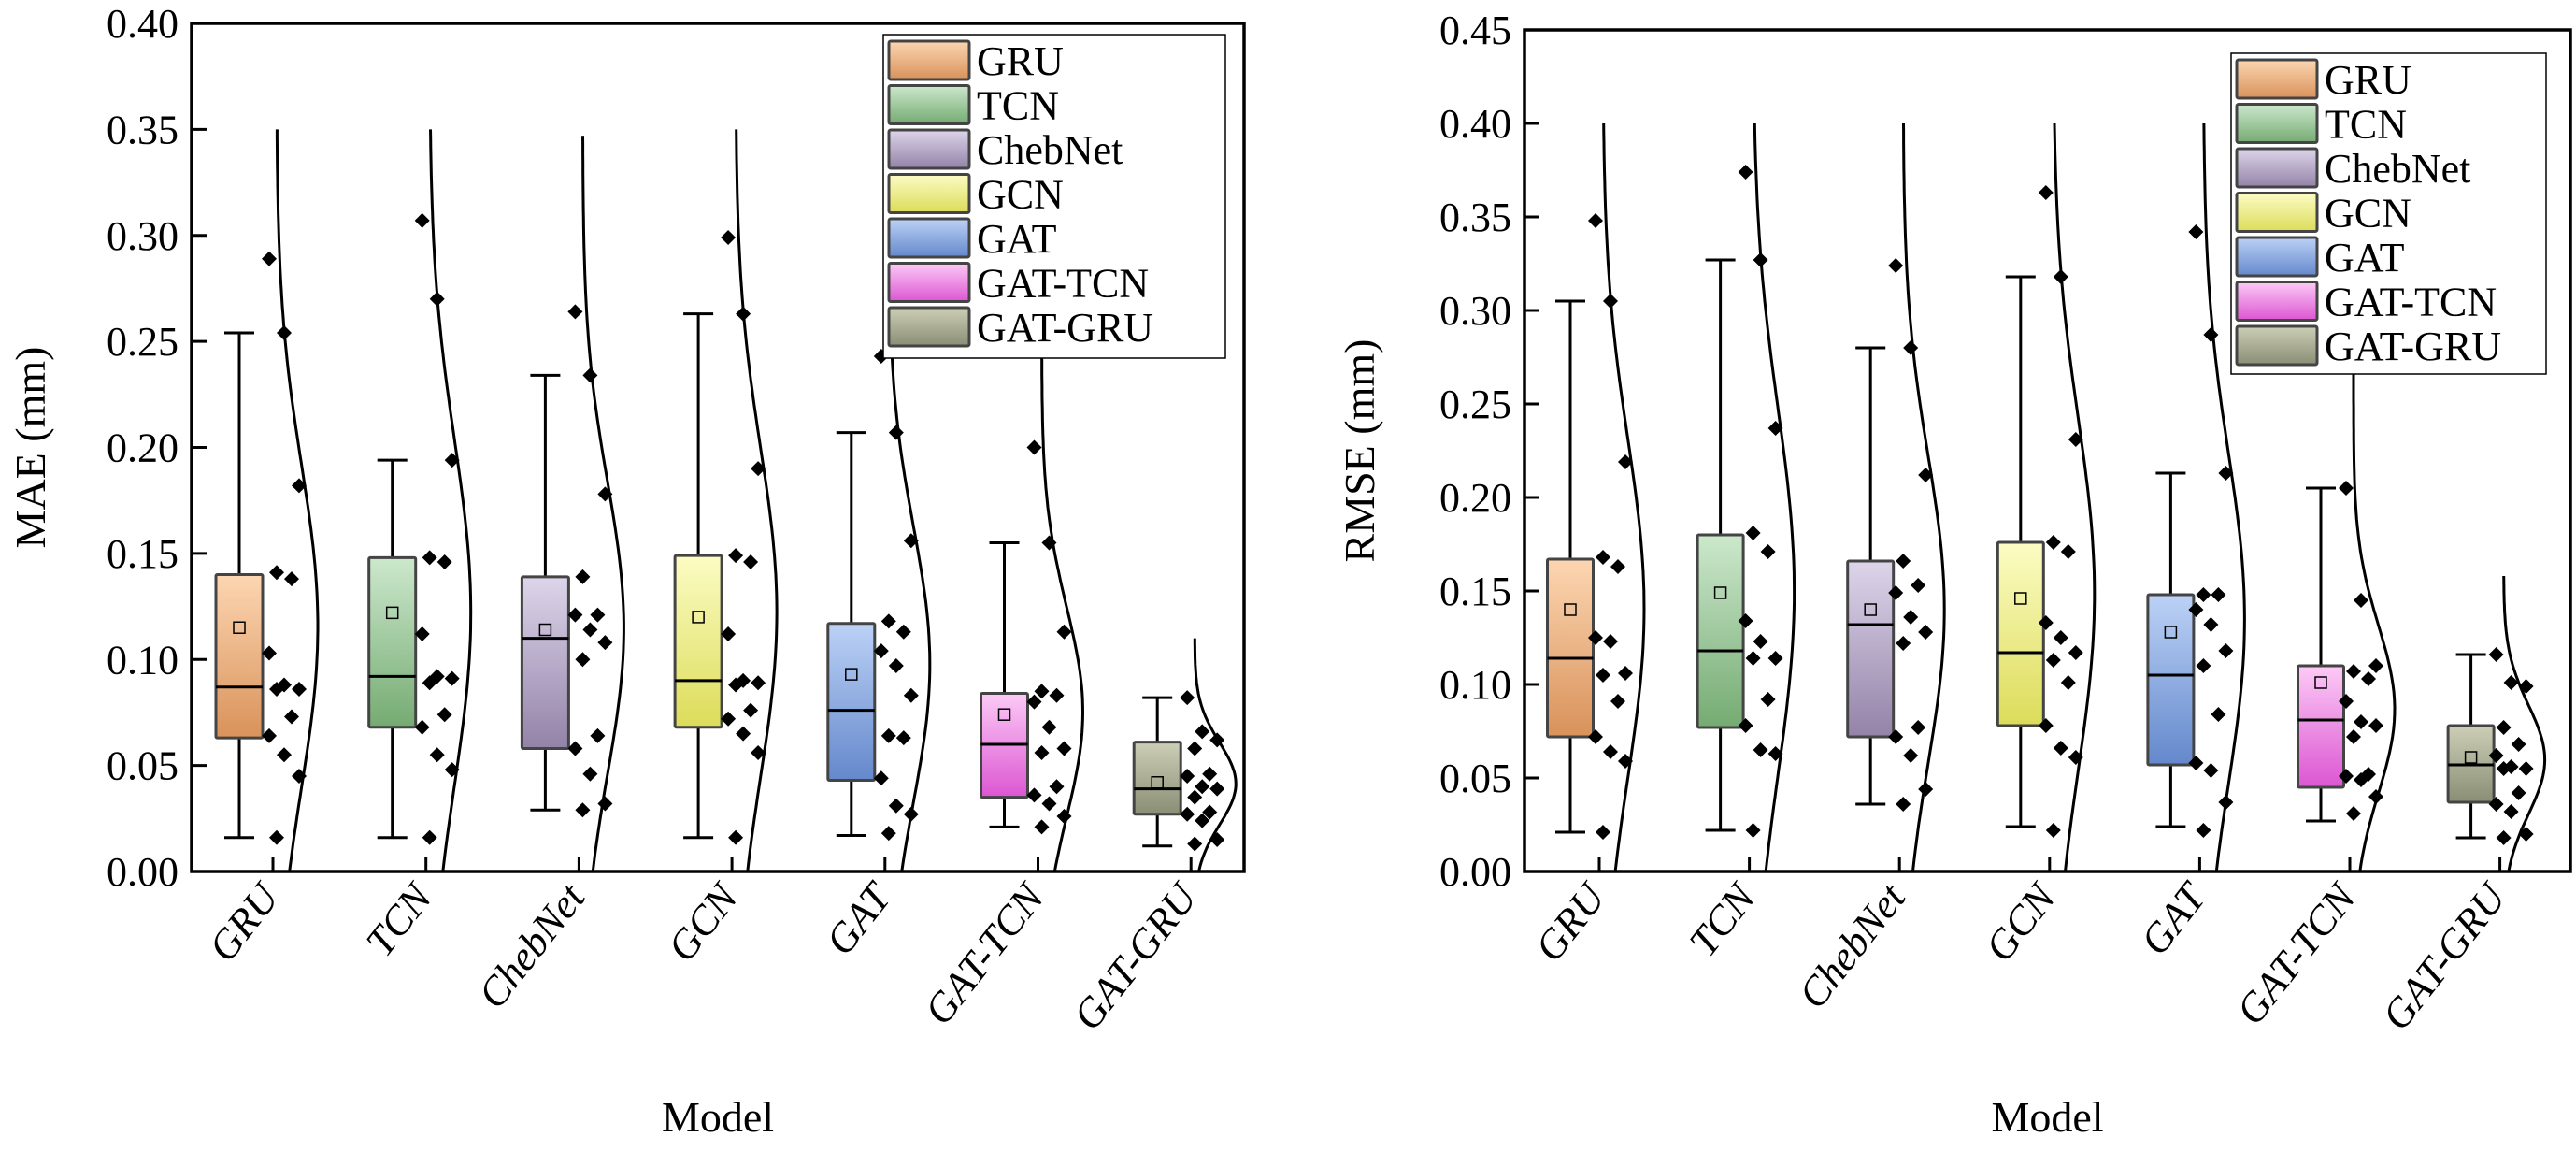 The image size is (2576, 1152). What do you see at coordinates (972, 239) in the screenshot?
I see `legend-item-gat: GAT` at bounding box center [972, 239].